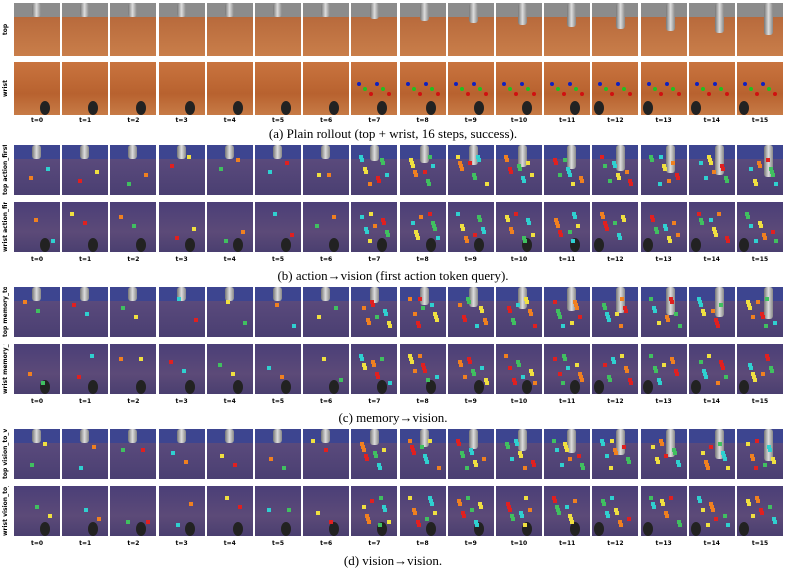 This screenshot has height=573, width=786. I want to click on time-label: t=0, so click(37, 120).